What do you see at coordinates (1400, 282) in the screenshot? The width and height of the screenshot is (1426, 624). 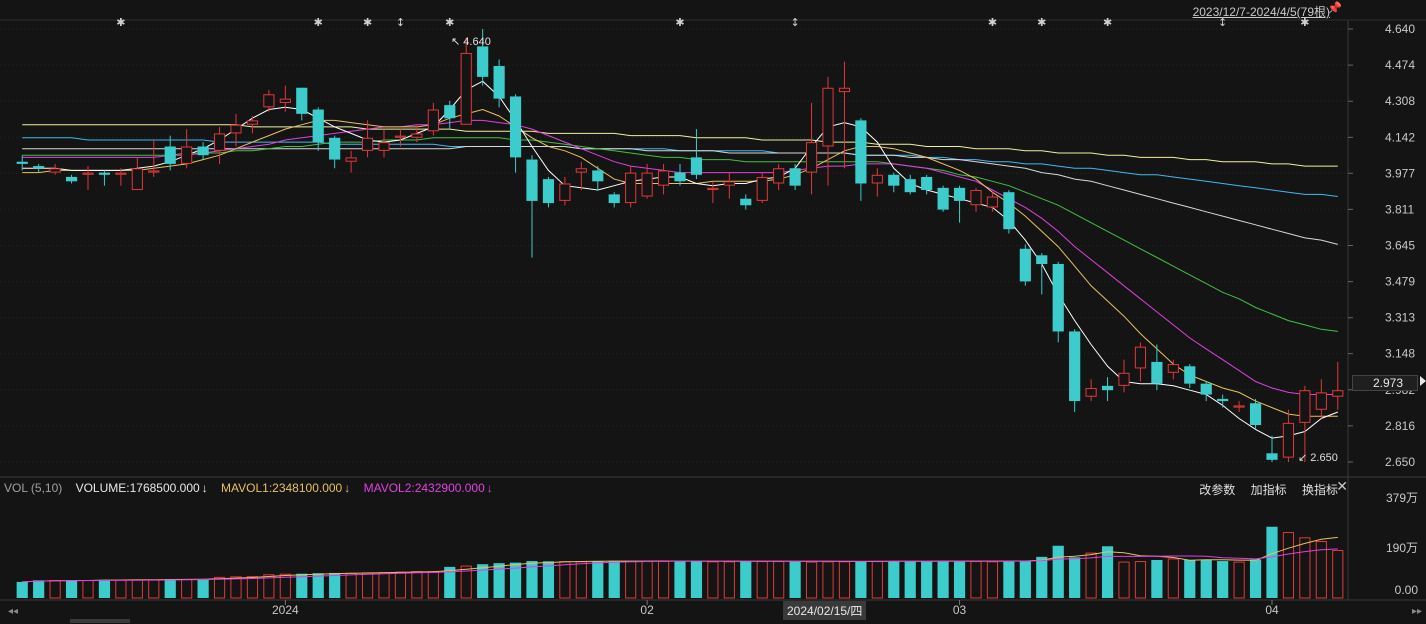 I see `price-tick-label: 3.479` at bounding box center [1400, 282].